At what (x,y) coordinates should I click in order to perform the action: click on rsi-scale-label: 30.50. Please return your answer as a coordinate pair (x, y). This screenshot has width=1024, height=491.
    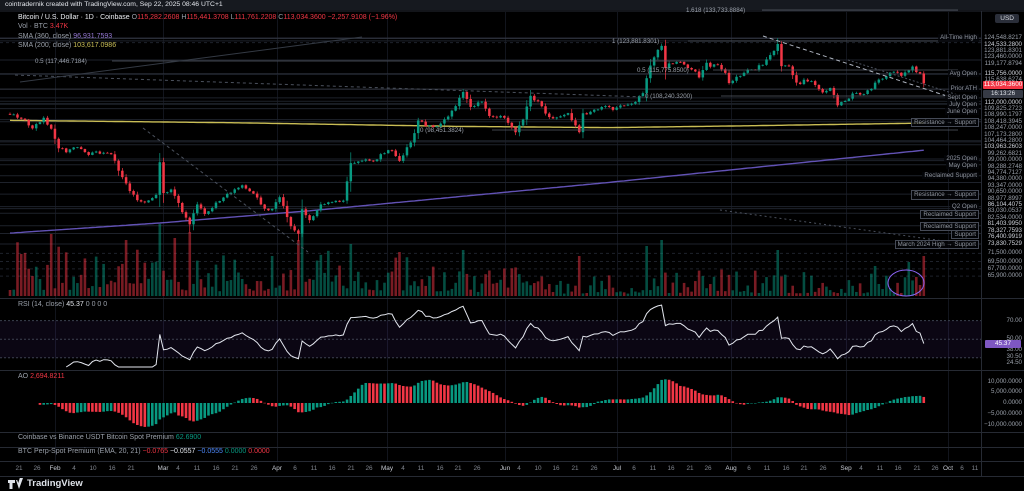
    Looking at the image, I should click on (1014, 357).